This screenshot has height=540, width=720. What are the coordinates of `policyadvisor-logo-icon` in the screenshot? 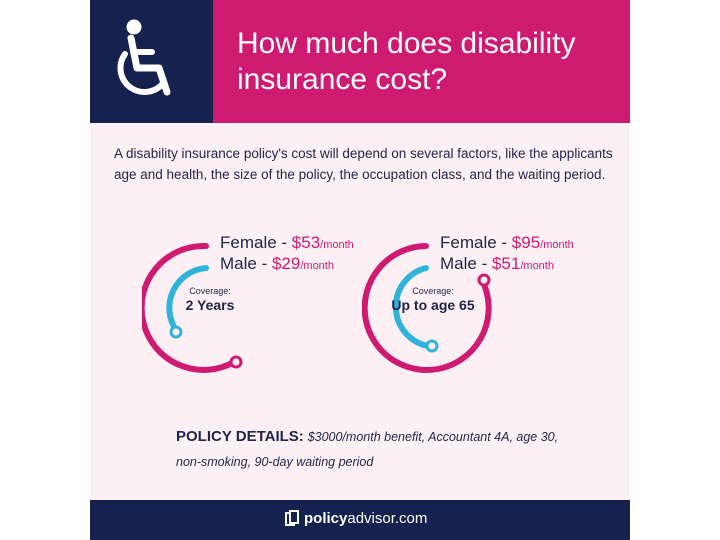 It's located at (292, 518).